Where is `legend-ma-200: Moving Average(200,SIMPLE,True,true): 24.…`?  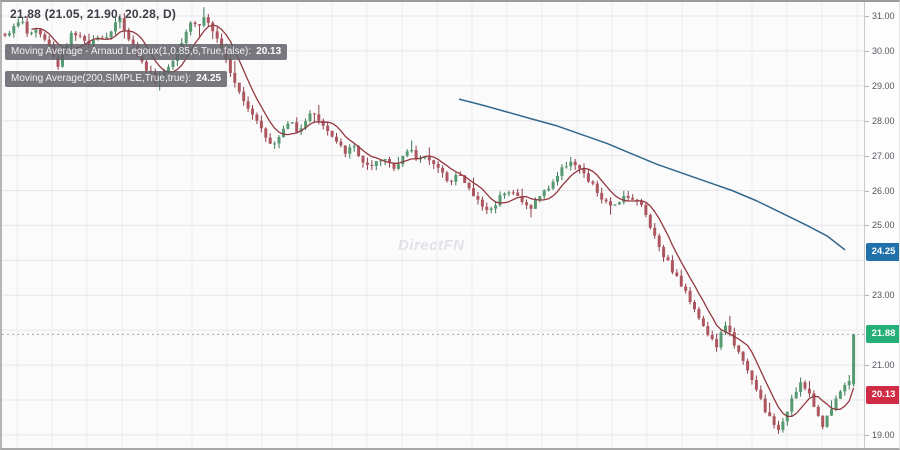 legend-ma-200: Moving Average(200,SIMPLE,True,true): 24.… is located at coordinates (116, 79).